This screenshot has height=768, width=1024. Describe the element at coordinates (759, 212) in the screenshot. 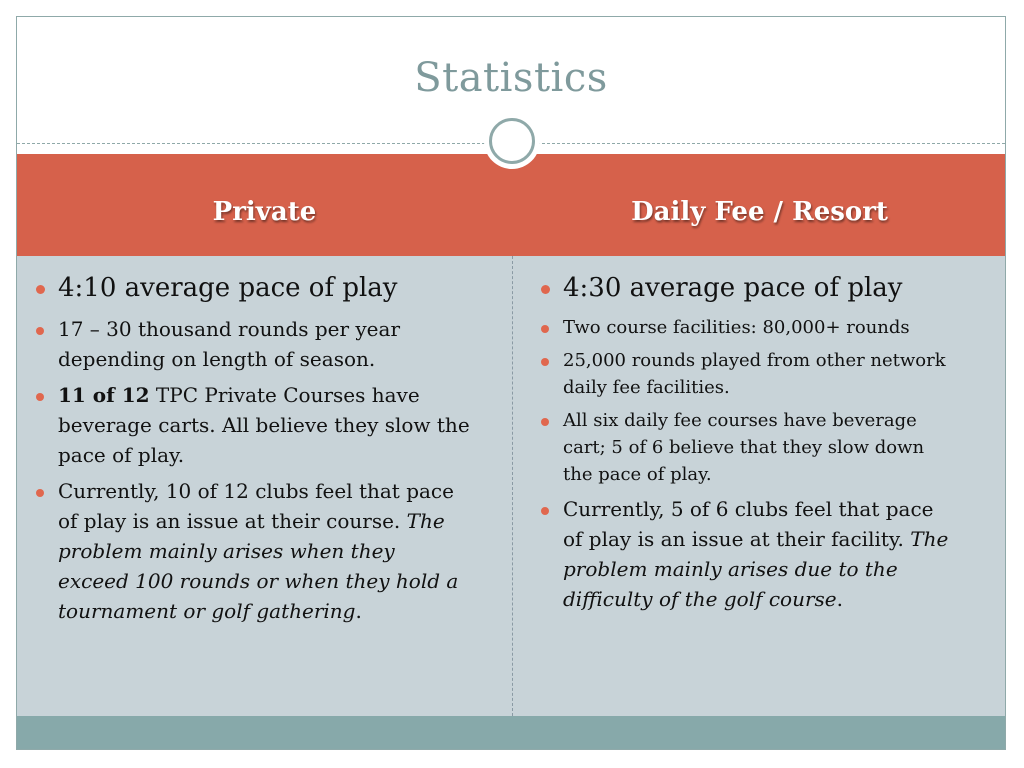

I see `column-heading-daily-fee: Daily Fee / Resort` at that location.